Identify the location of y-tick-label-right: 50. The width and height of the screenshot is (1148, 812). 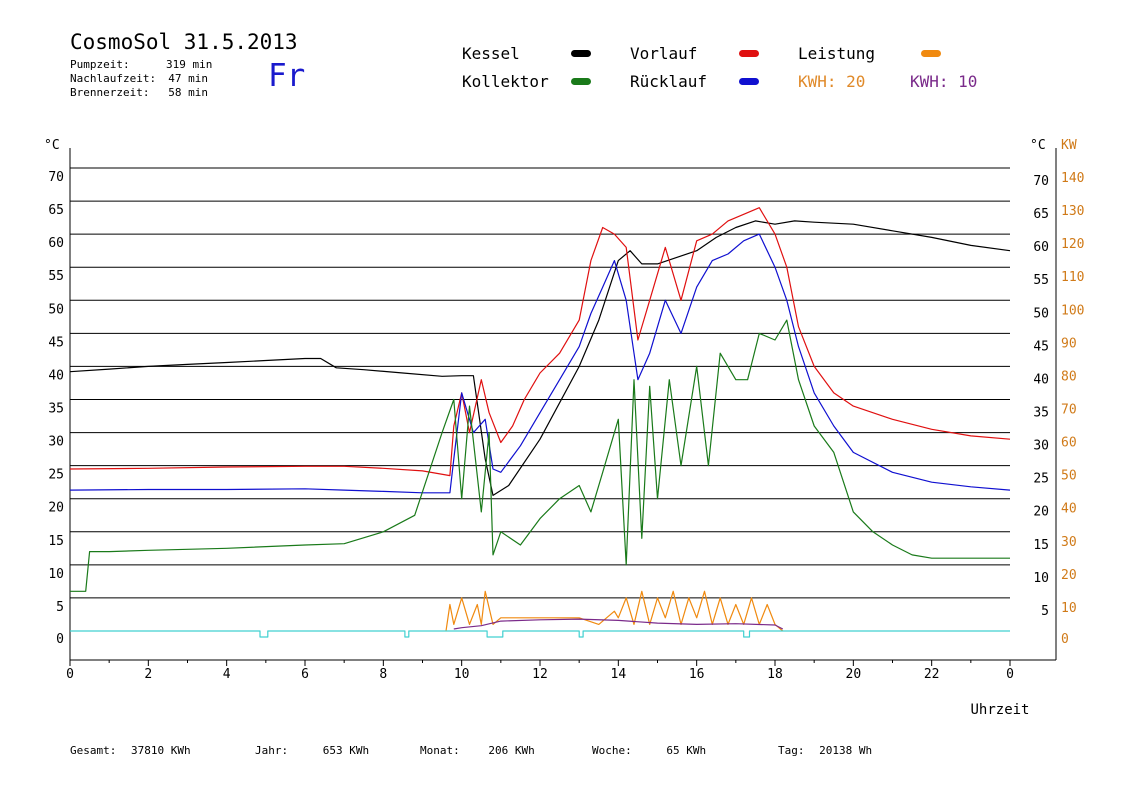
(1041, 313).